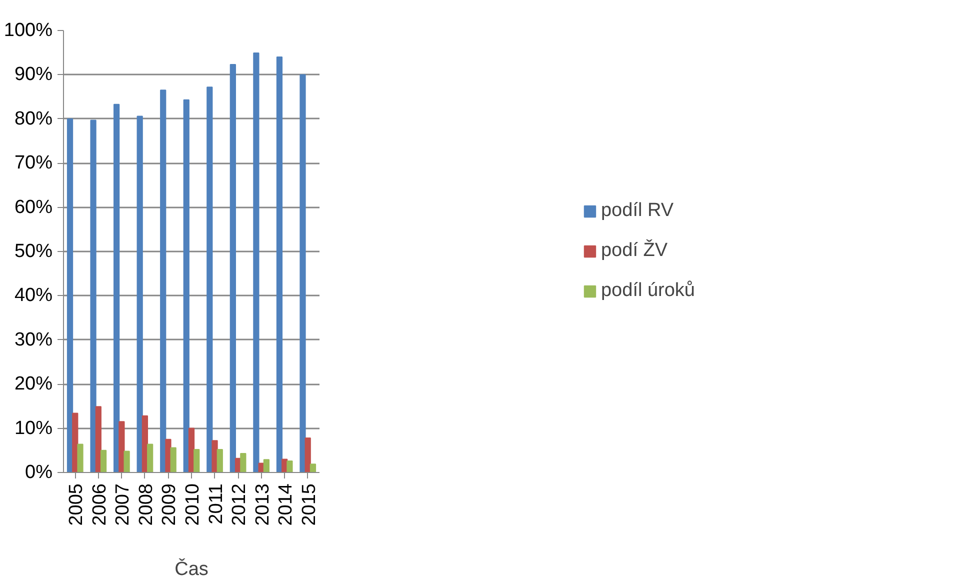 Image resolution: width=958 pixels, height=582 pixels. I want to click on y-tick-label: 20%, so click(33, 384).